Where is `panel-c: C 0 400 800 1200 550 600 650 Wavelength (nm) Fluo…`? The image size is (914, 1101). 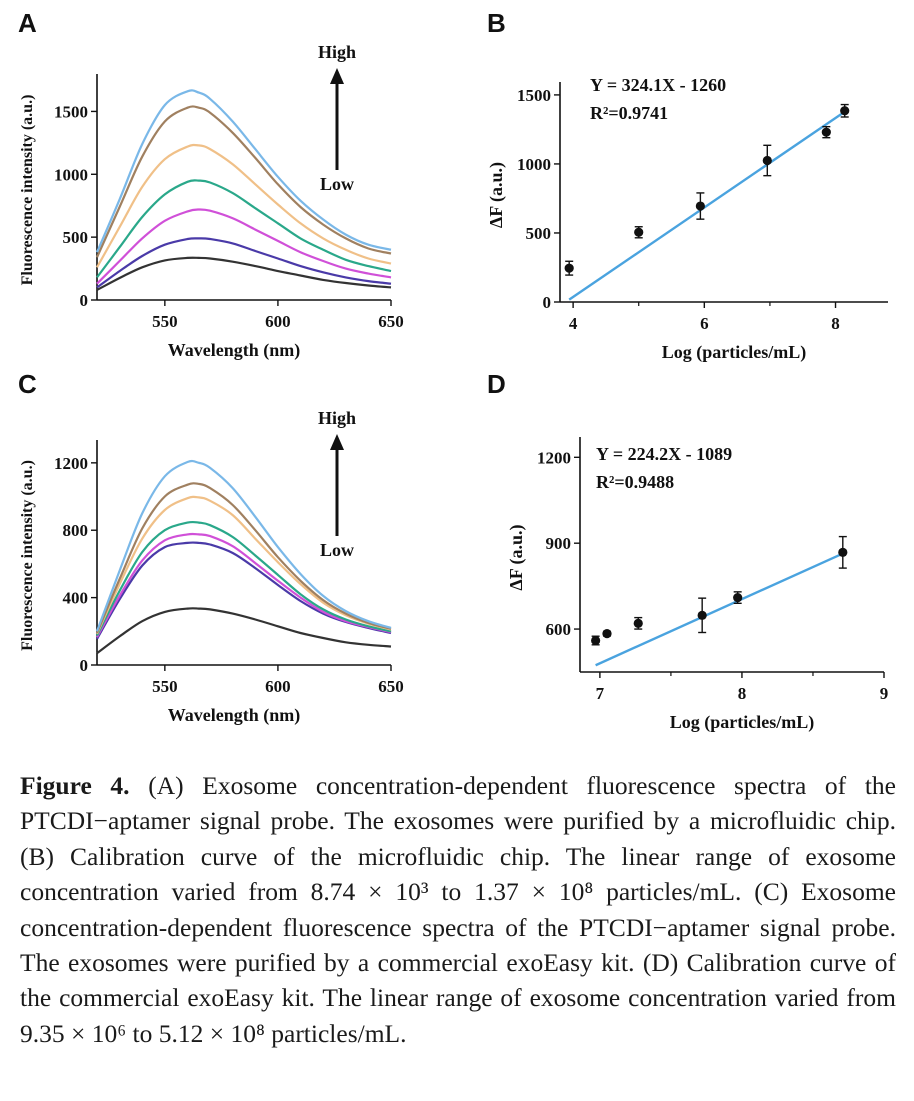 panel-c: C 0 400 800 1200 550 600 650 Wavelength (nm) Fluo… is located at coordinates (211, 547).